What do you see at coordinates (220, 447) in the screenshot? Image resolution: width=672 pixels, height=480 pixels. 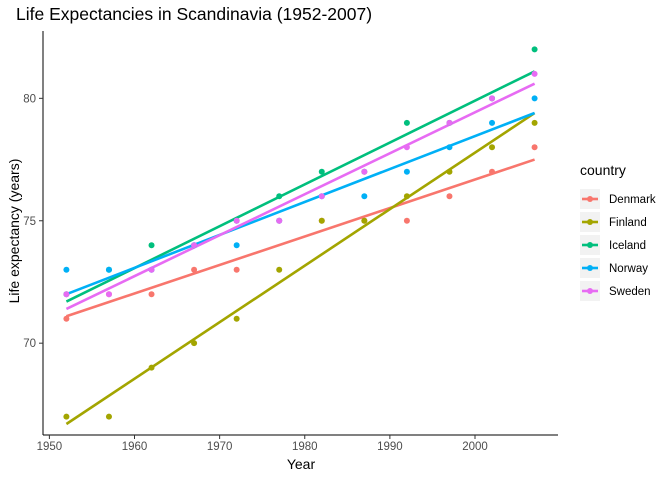 I see `x-tick-label: 1970` at bounding box center [220, 447].